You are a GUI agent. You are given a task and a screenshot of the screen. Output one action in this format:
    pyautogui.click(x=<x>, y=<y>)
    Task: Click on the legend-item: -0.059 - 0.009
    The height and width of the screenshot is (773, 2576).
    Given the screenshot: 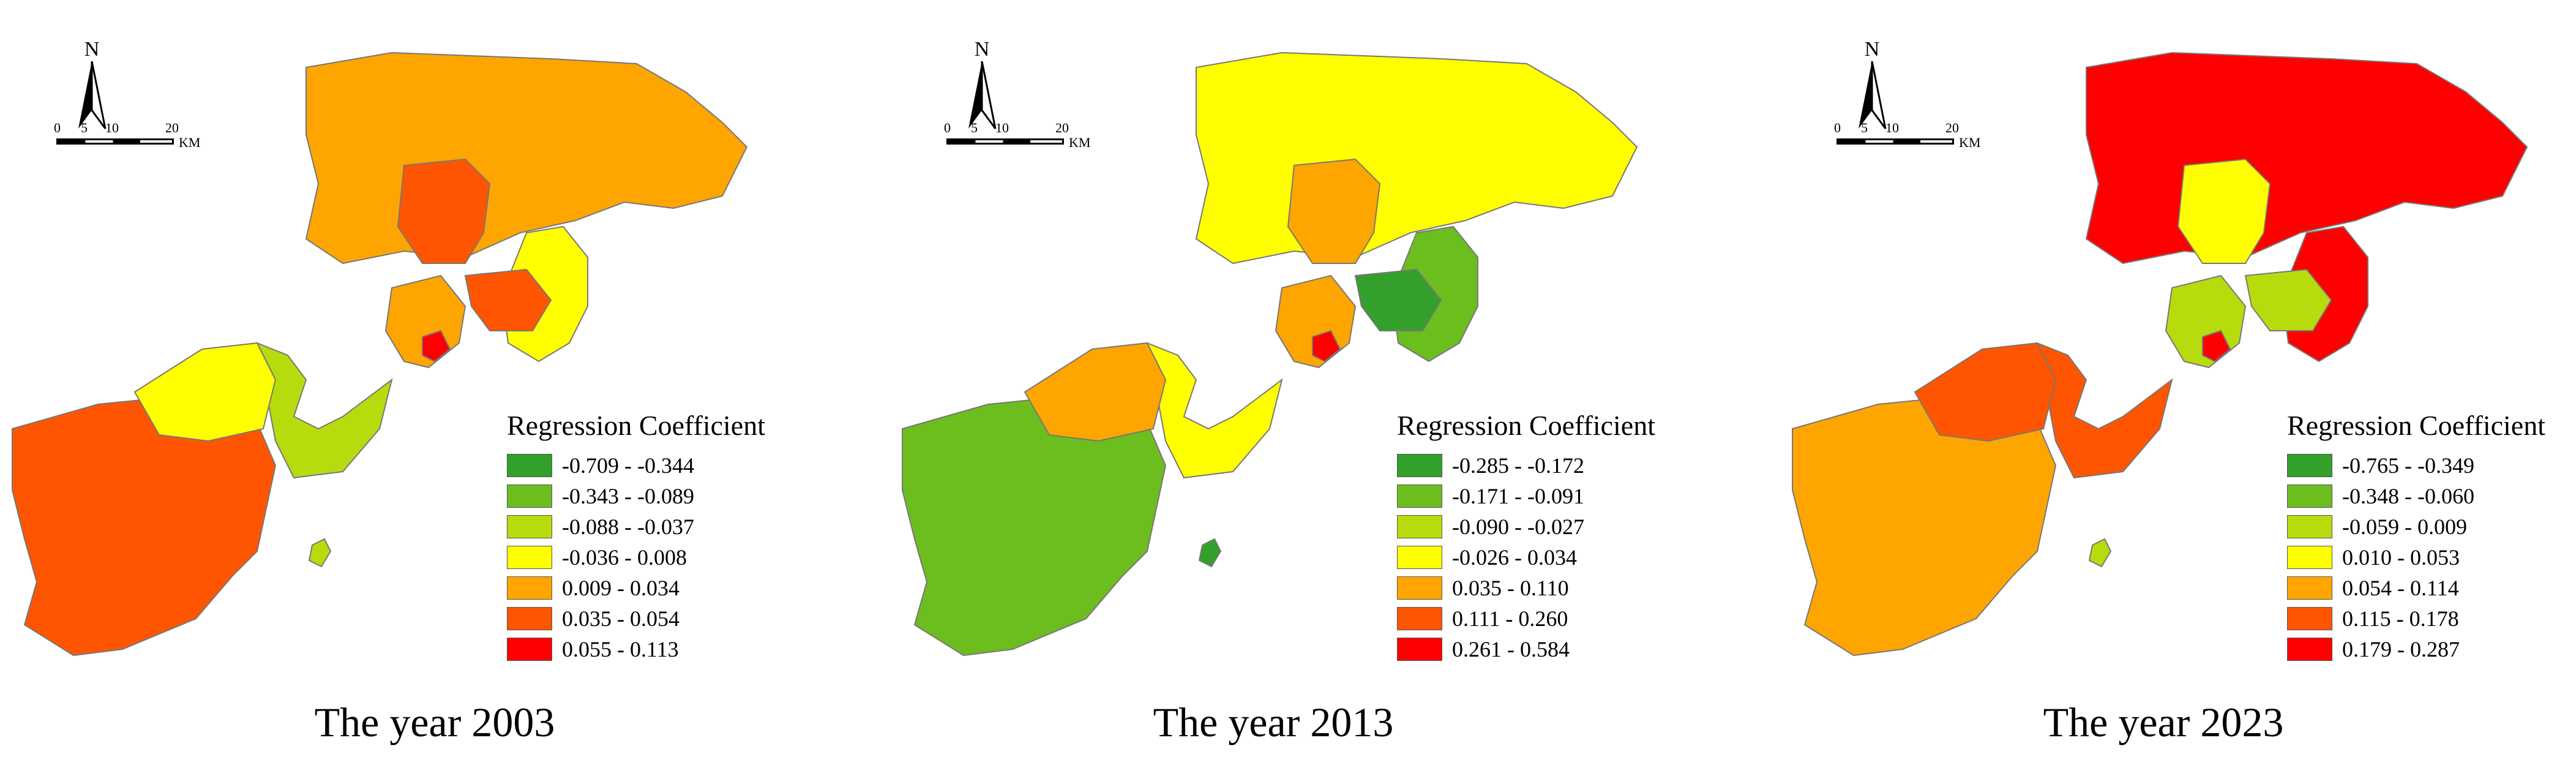 What is the action you would take?
    pyautogui.click(x=2432, y=526)
    